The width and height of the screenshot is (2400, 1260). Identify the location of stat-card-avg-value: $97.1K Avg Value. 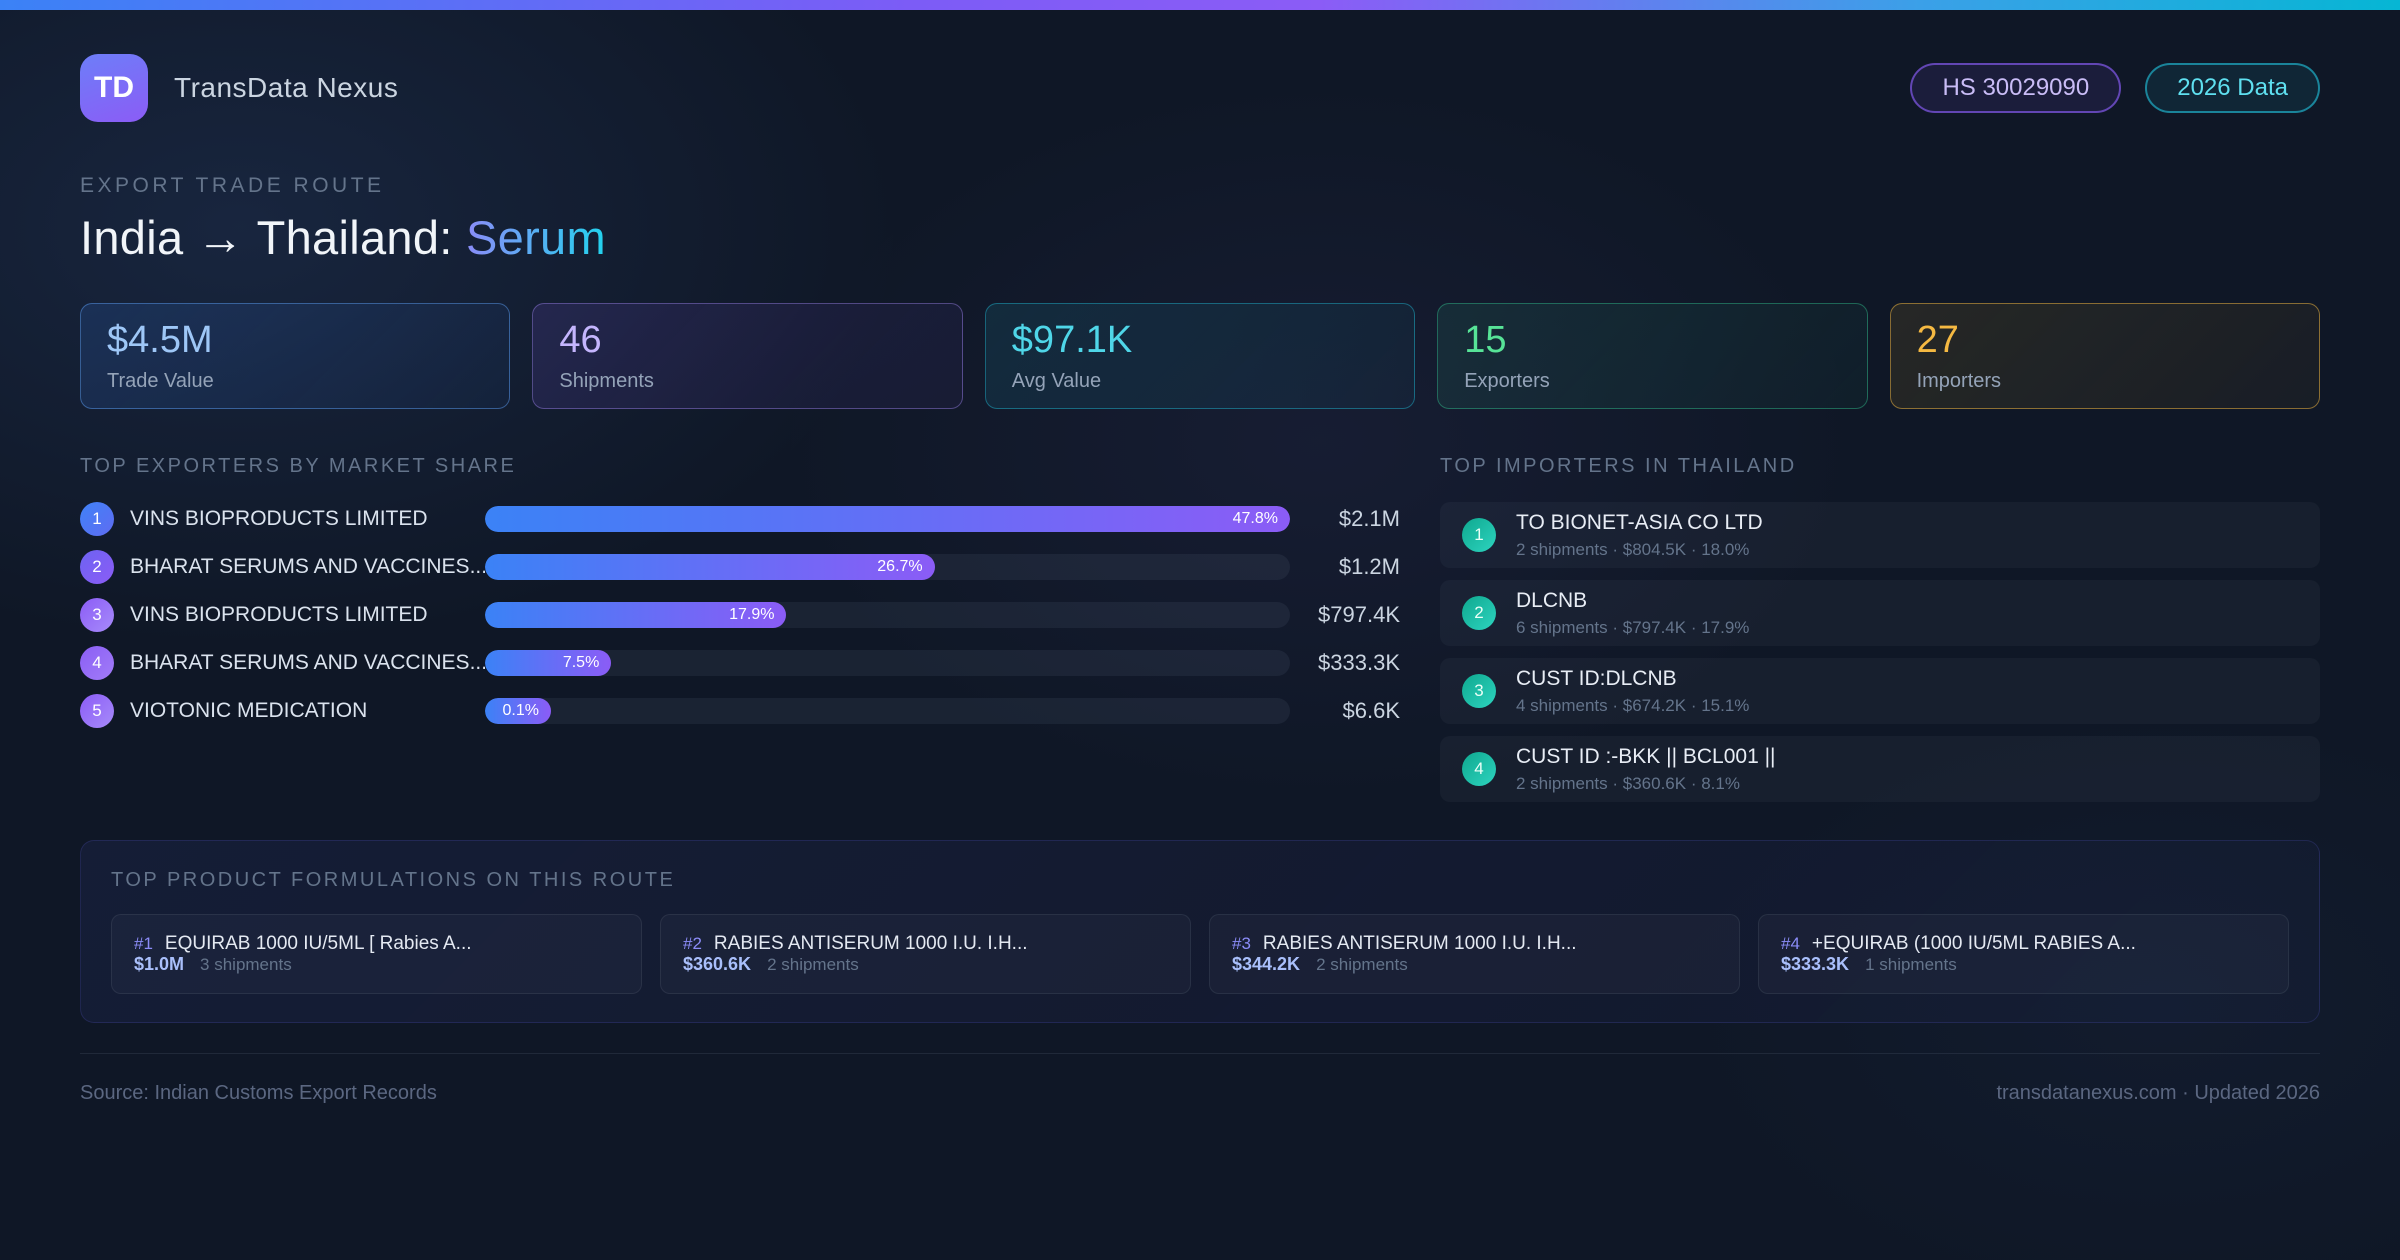
(1200, 356).